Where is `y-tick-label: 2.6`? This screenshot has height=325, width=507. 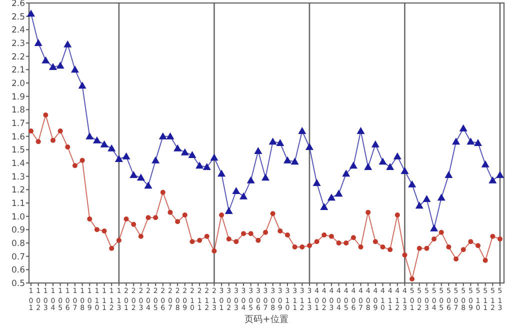 y-tick-label: 2.6 is located at coordinates (18, 4).